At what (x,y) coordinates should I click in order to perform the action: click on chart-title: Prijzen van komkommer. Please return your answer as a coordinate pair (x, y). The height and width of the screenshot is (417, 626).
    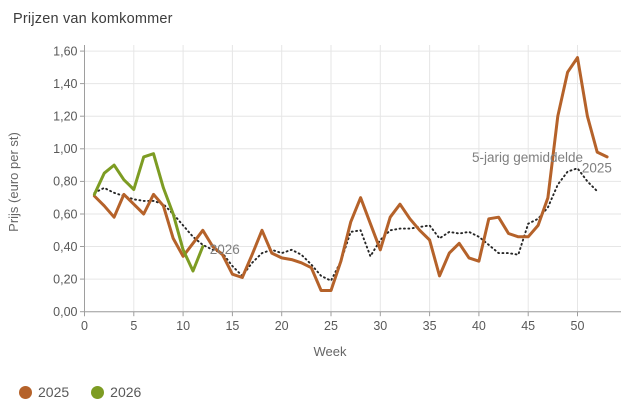
    Looking at the image, I should click on (93, 19).